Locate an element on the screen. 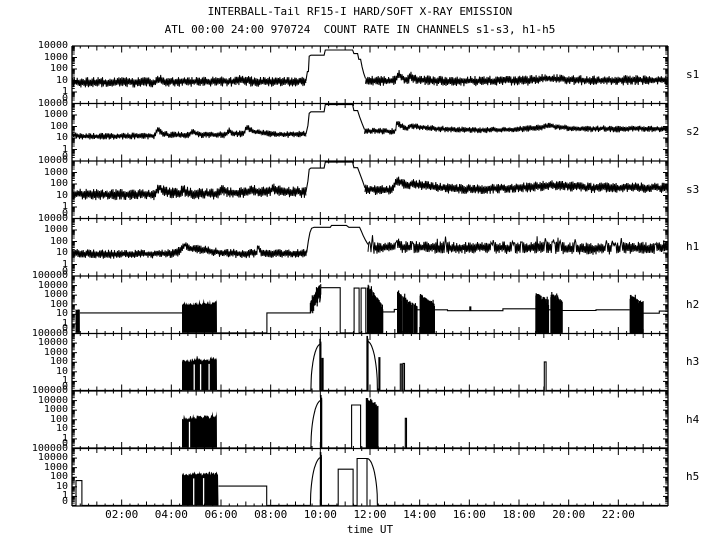  x-axis-title: time UT is located at coordinates (370, 529).